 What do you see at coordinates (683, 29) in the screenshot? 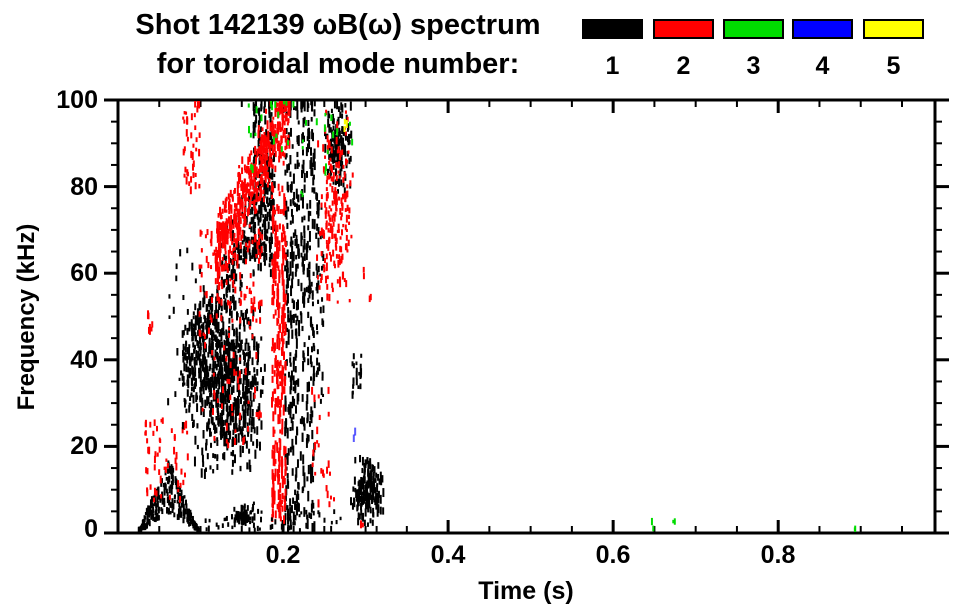
I see `mode2-color-swatch` at bounding box center [683, 29].